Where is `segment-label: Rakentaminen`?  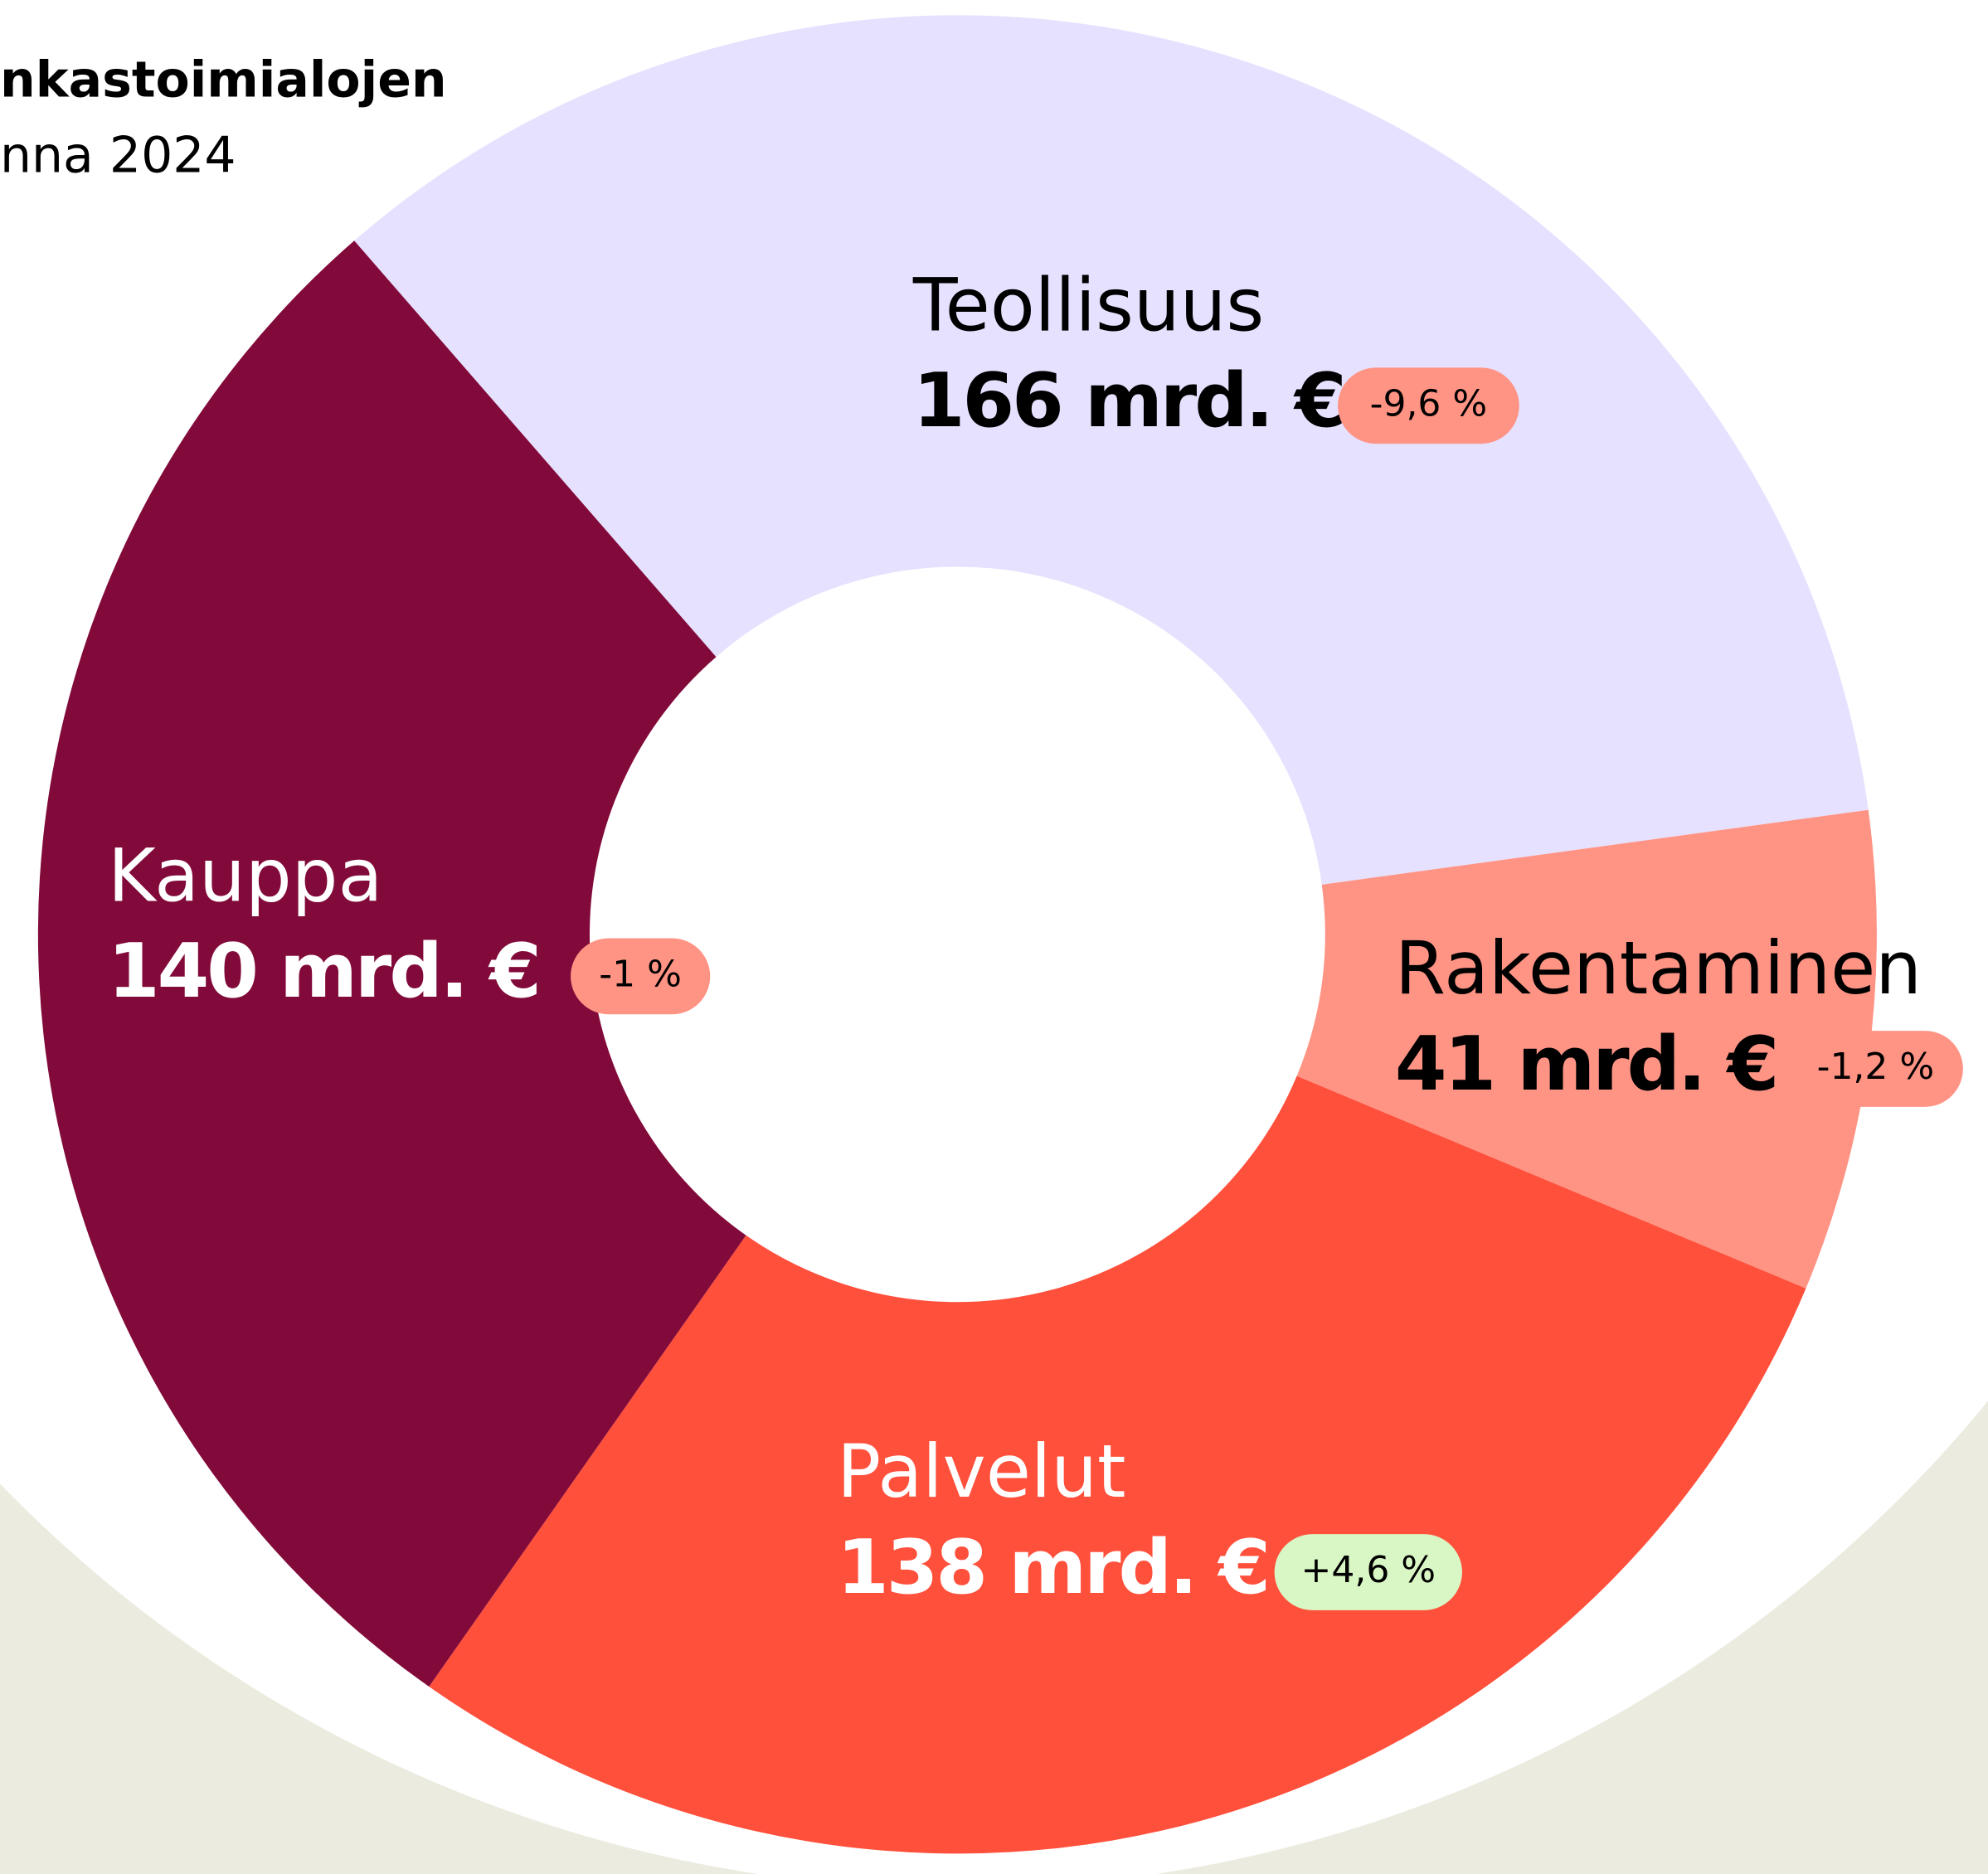
segment-label: Rakentaminen is located at coordinates (1658, 968).